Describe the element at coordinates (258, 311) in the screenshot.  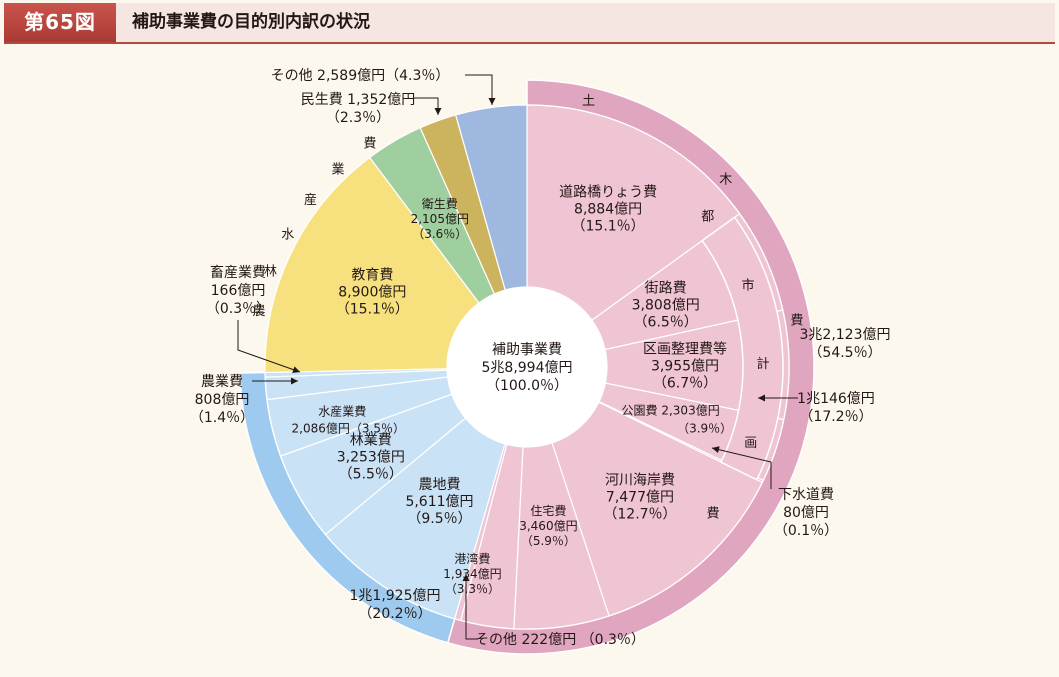
I see `group-label-norin: 農` at that location.